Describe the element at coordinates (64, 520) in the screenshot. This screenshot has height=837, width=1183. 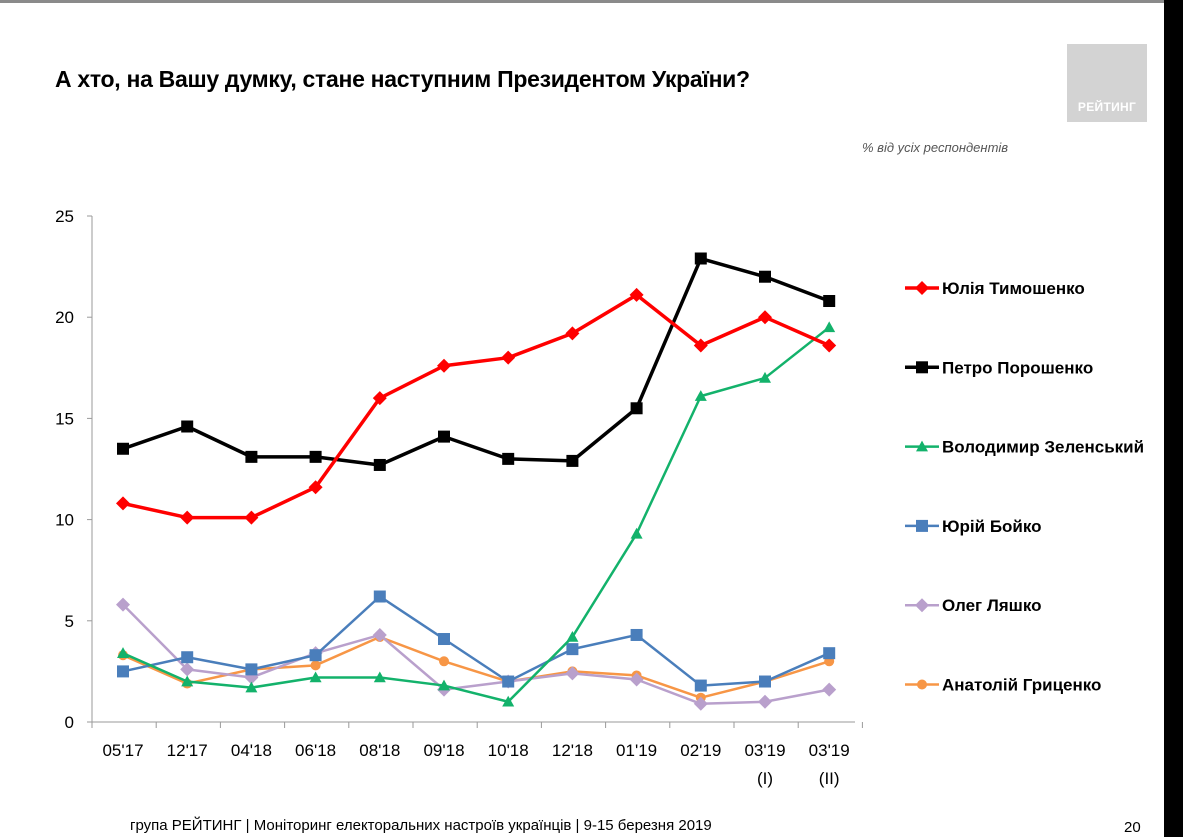
I see `y-tick-label: 10` at that location.